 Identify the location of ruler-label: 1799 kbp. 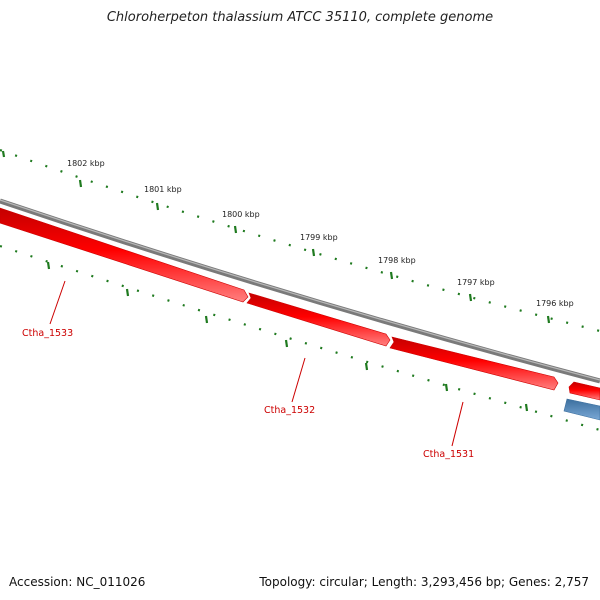
(319, 237).